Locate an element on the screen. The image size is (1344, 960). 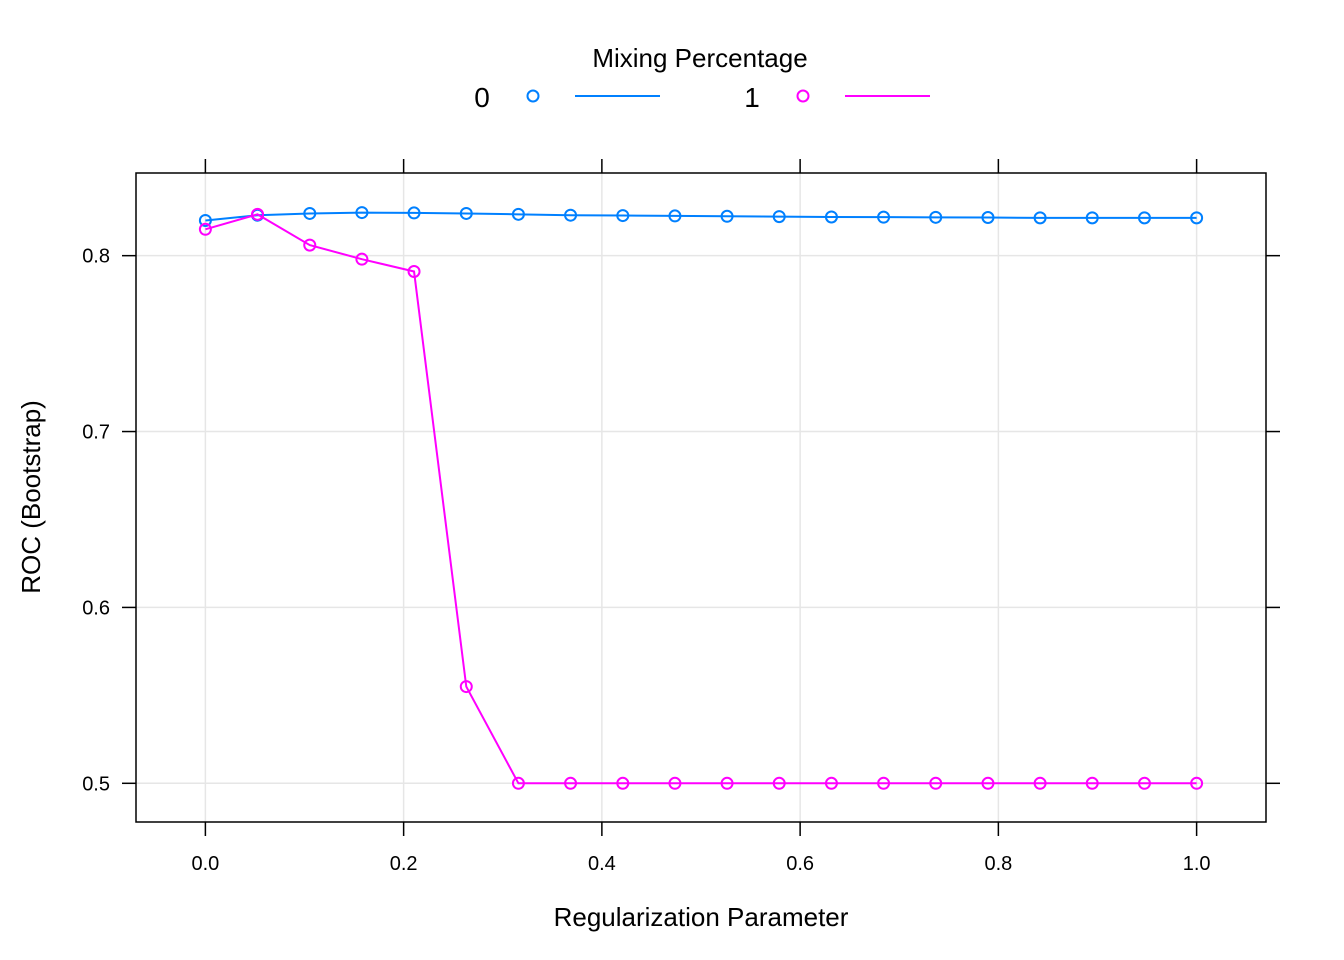
legend-entry-1: 1 is located at coordinates (837, 97).